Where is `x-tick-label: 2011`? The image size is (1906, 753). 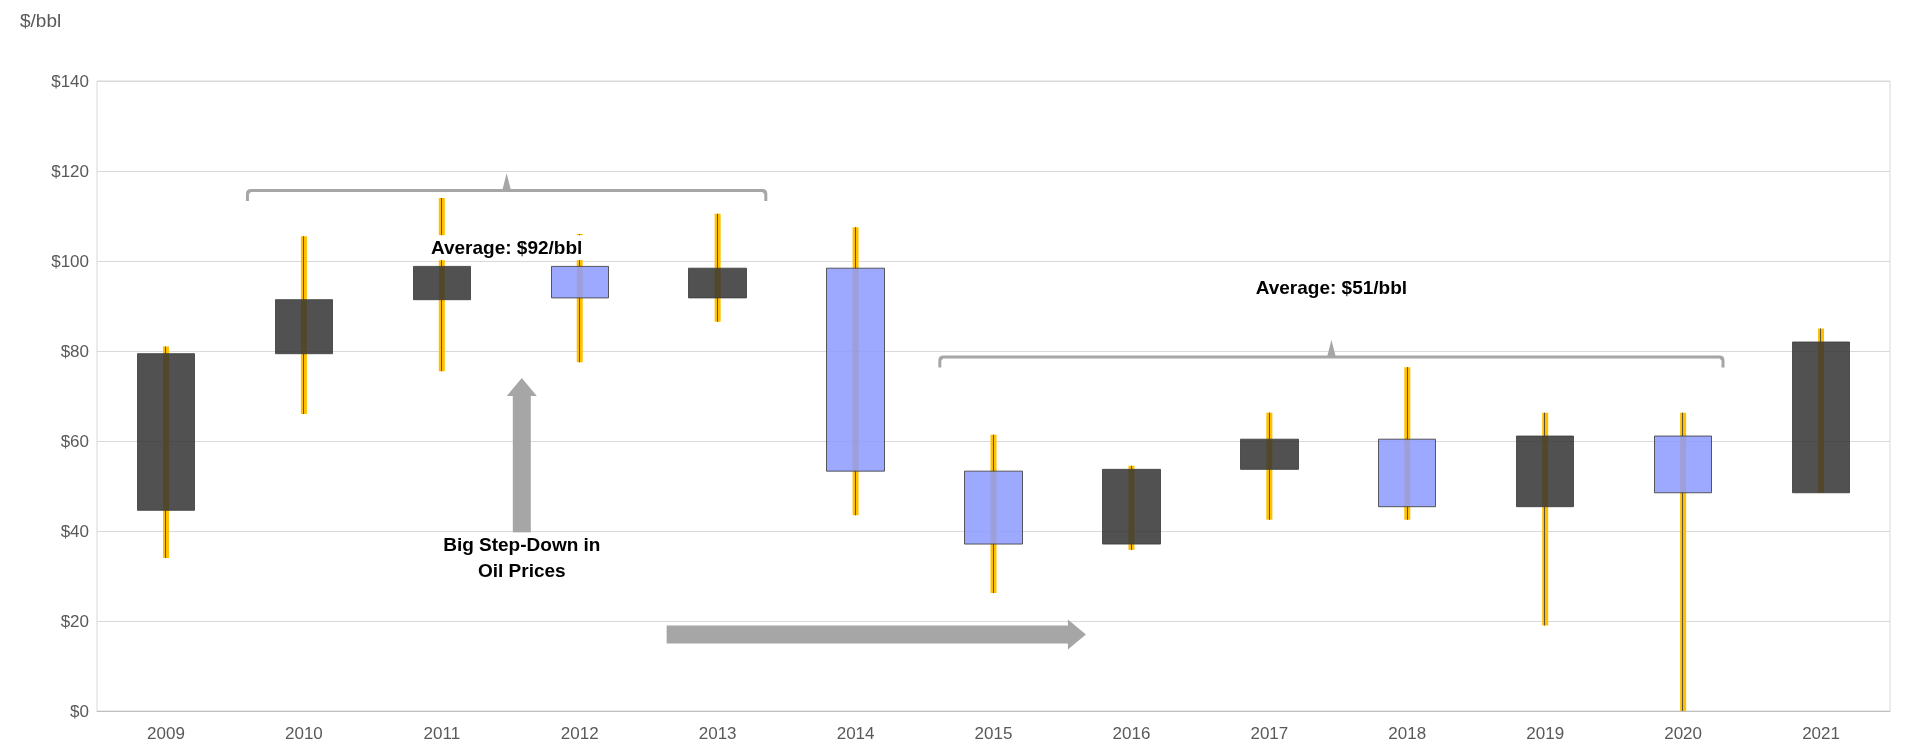
x-tick-label: 2011 is located at coordinates (442, 733).